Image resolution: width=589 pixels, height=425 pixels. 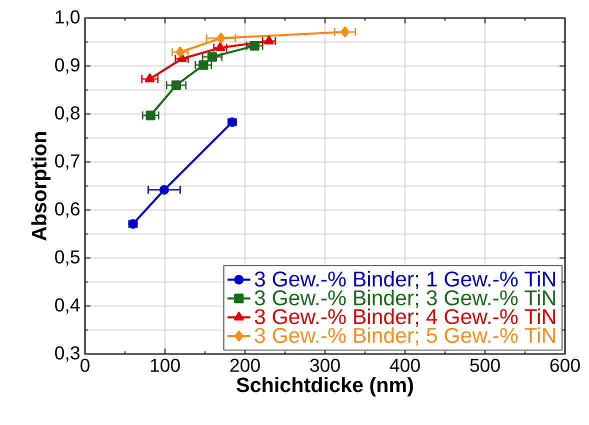 I want to click on x-tick-label: 400, so click(x=405, y=365).